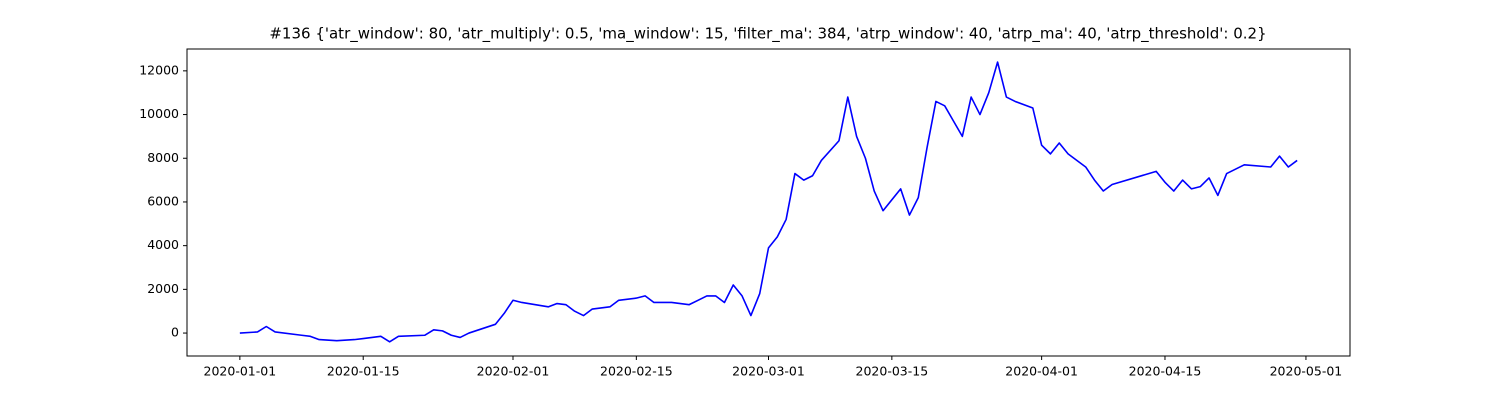  What do you see at coordinates (159, 69) in the screenshot?
I see `y-tick-label: 12000` at bounding box center [159, 69].